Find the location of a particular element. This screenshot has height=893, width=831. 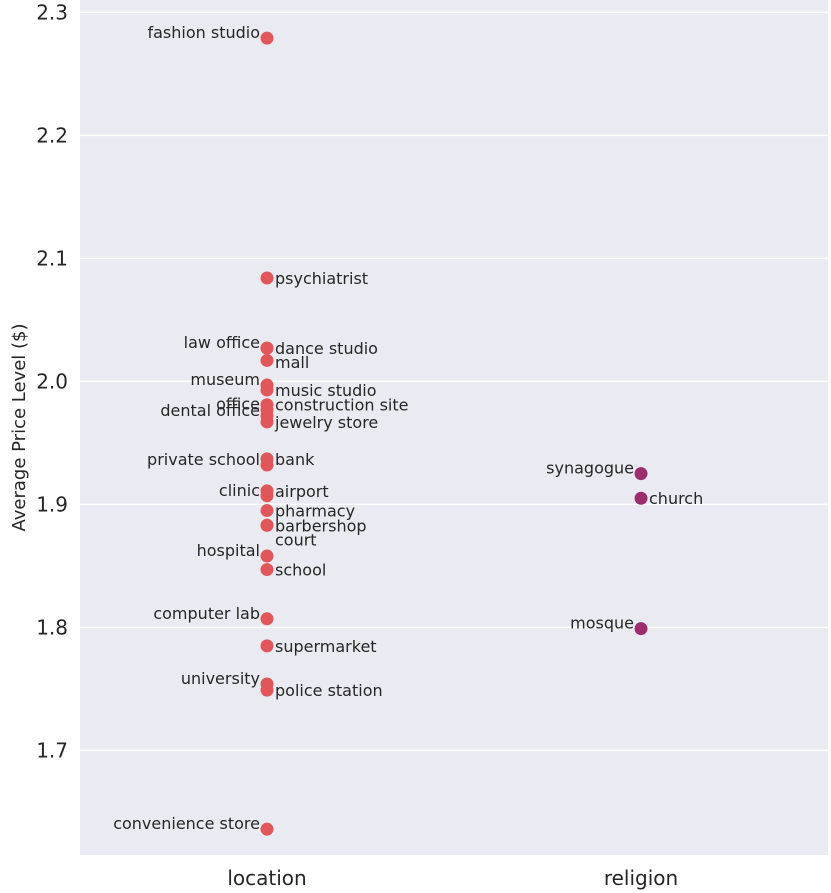

point-label: synagogue is located at coordinates (590, 468).